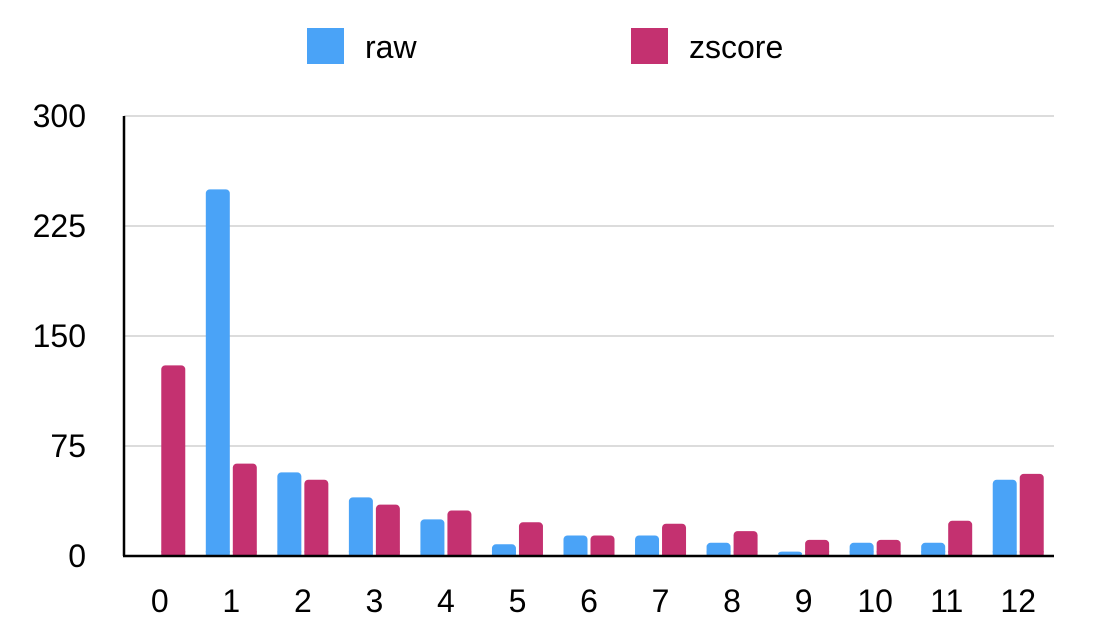  I want to click on y-tick-label: 300, so click(59, 116).